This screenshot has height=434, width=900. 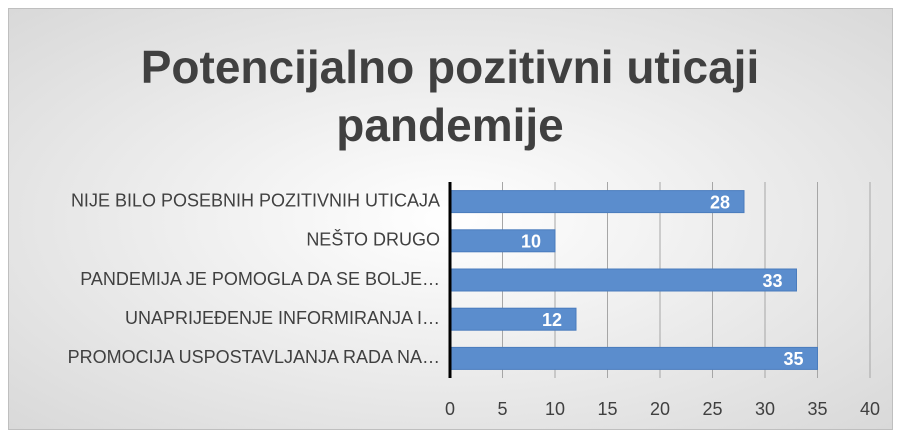 What do you see at coordinates (870, 409) in the screenshot?
I see `x-tick-label: 40` at bounding box center [870, 409].